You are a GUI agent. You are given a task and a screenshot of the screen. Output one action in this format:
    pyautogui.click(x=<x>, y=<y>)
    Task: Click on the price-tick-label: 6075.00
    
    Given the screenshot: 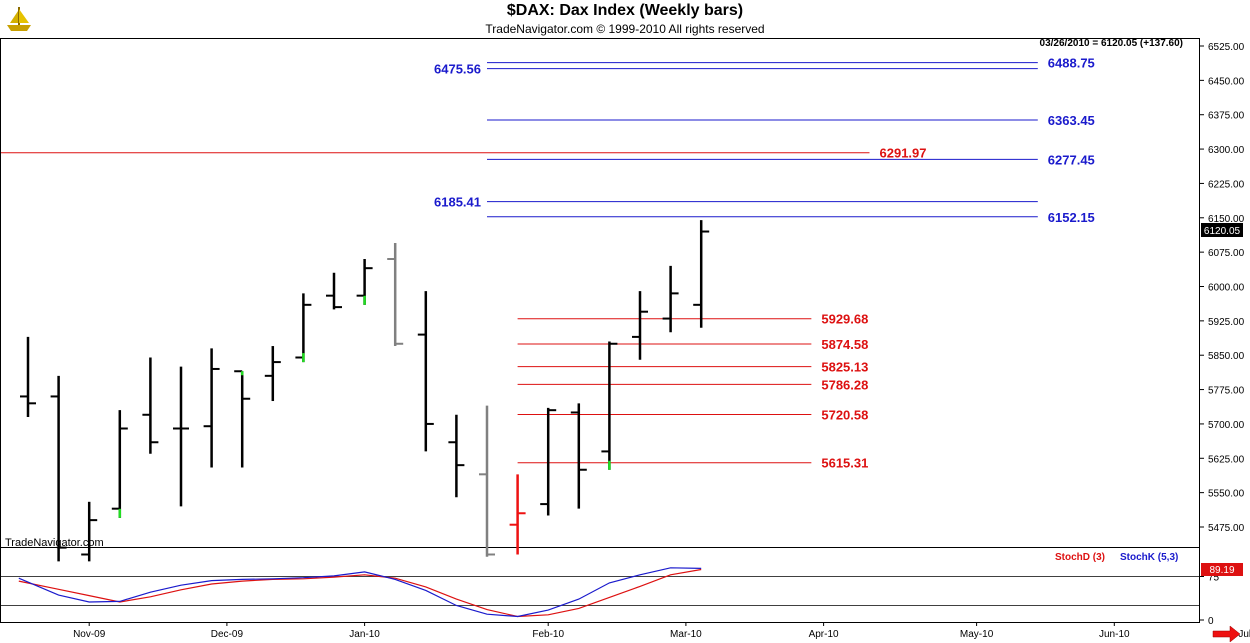 What is the action you would take?
    pyautogui.click(x=1226, y=253)
    